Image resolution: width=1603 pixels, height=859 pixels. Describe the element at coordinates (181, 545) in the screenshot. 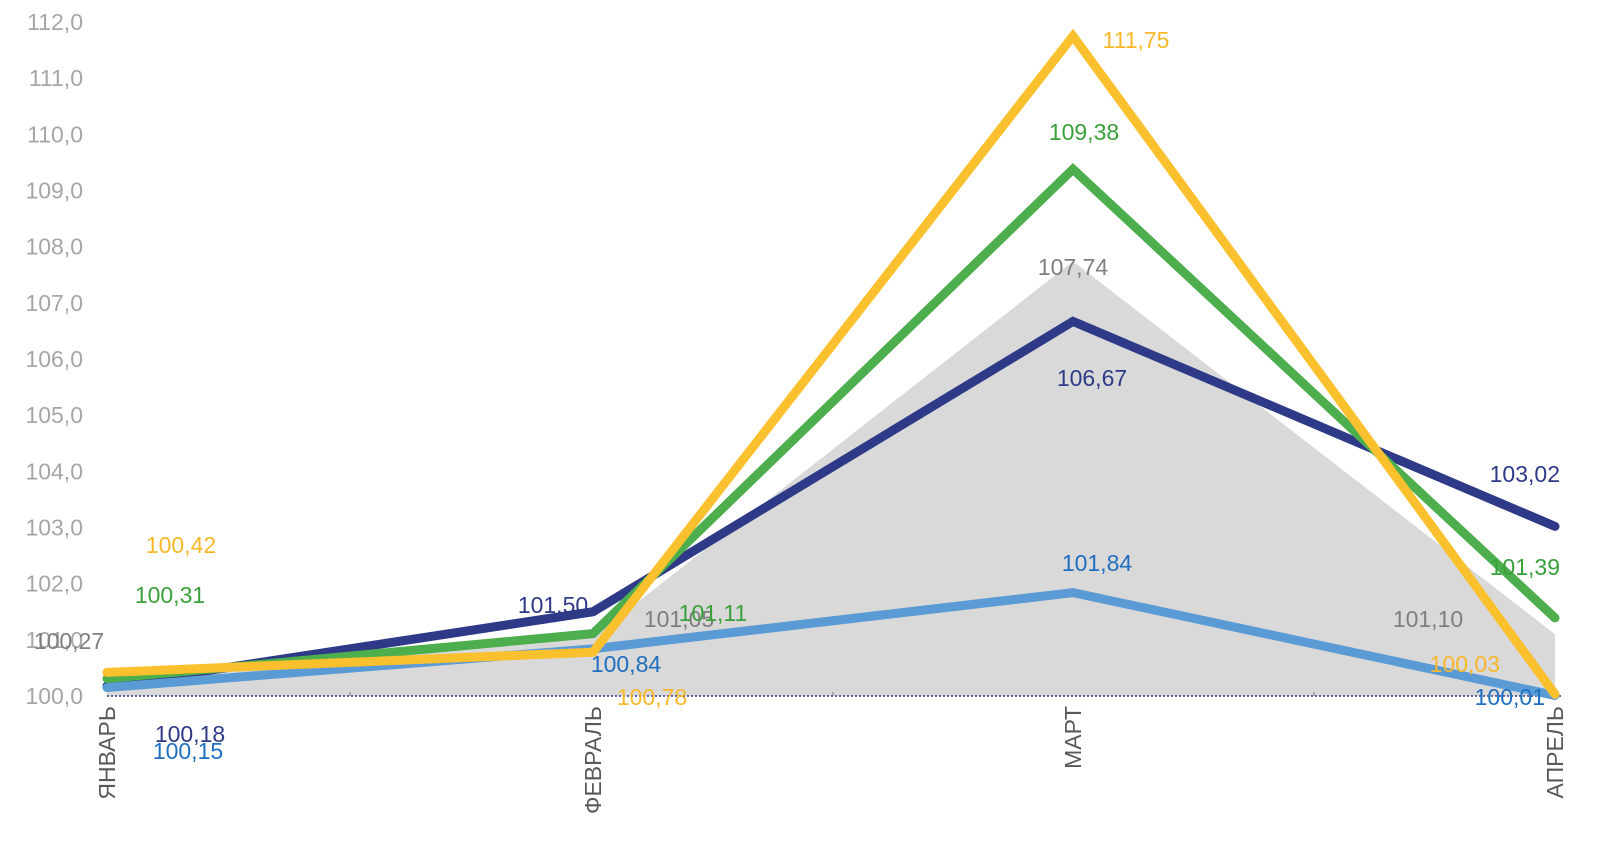

I see `series-4-data-label: 100,42` at that location.